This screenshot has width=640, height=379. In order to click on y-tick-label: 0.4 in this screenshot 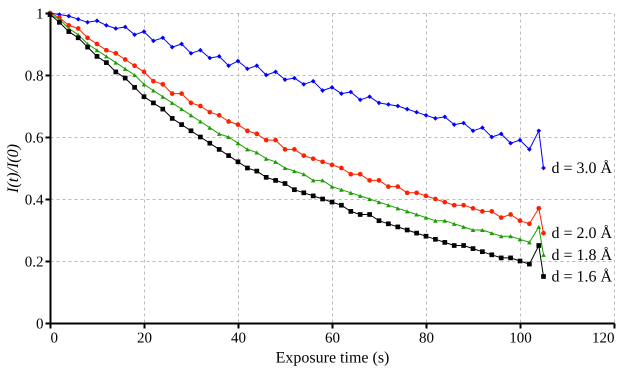, I will do `click(34, 200)`.